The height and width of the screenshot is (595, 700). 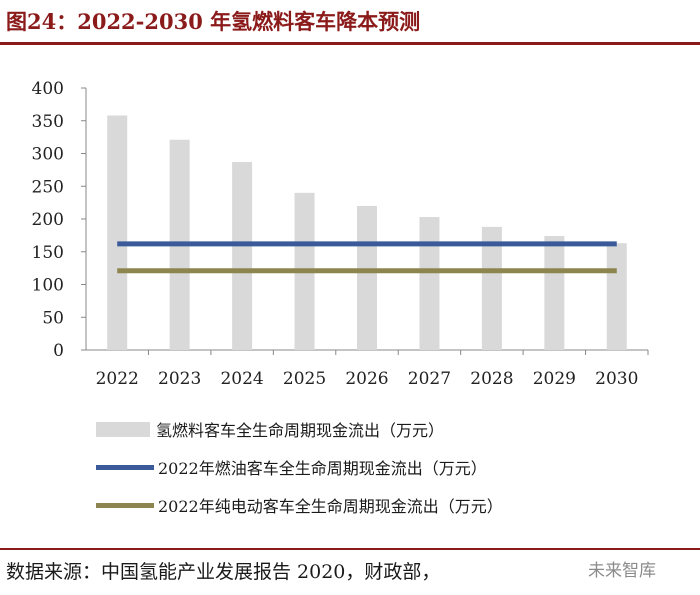 What do you see at coordinates (616, 379) in the screenshot?
I see `x-tick-label: 2030` at bounding box center [616, 379].